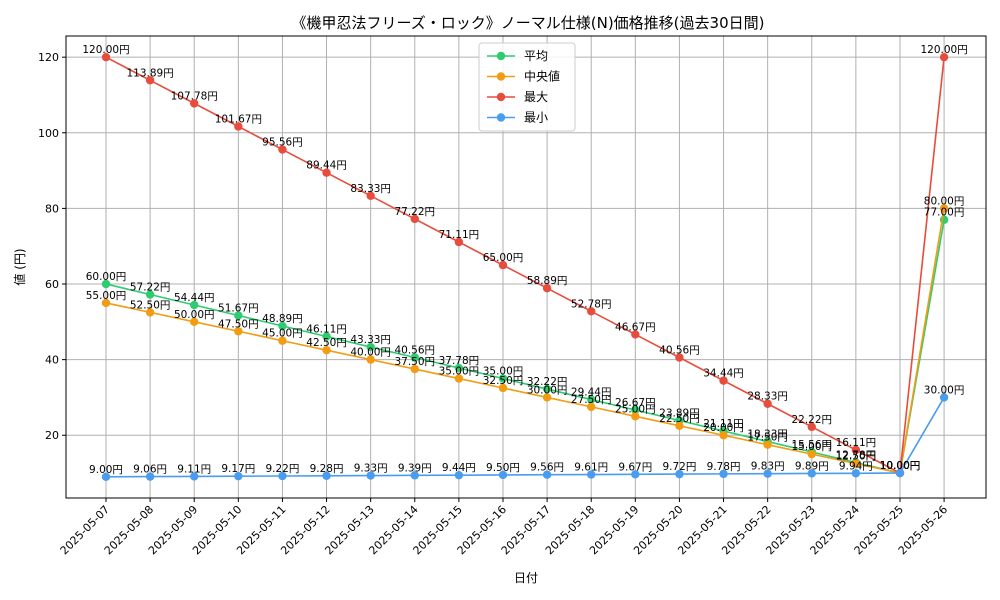  I want to click on data-label: 47.50円, so click(238, 324).